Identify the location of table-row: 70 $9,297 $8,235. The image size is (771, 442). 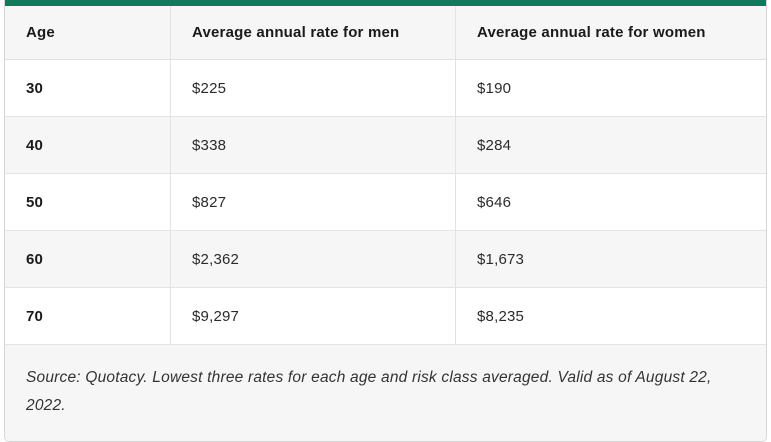
(385, 316).